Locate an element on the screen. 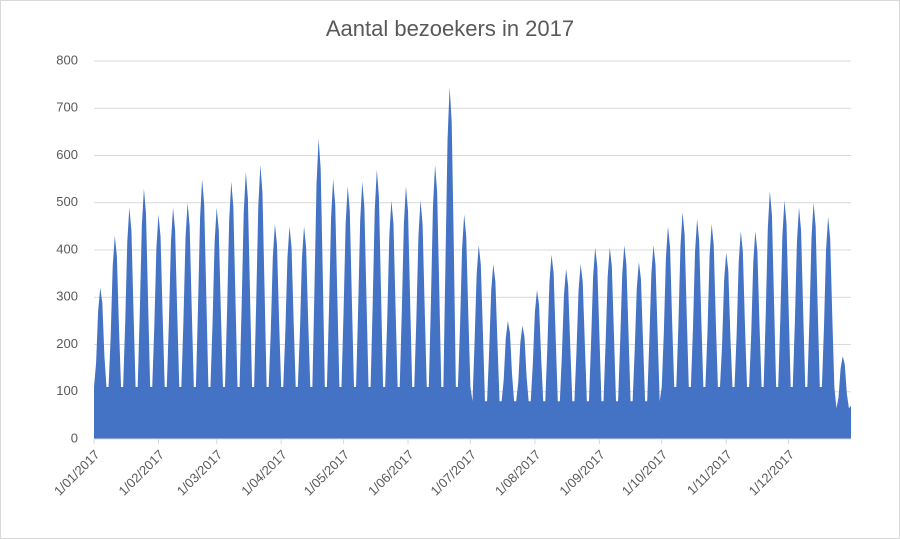 Image resolution: width=900 pixels, height=539 pixels. y-tick-label: 200 is located at coordinates (67, 343).